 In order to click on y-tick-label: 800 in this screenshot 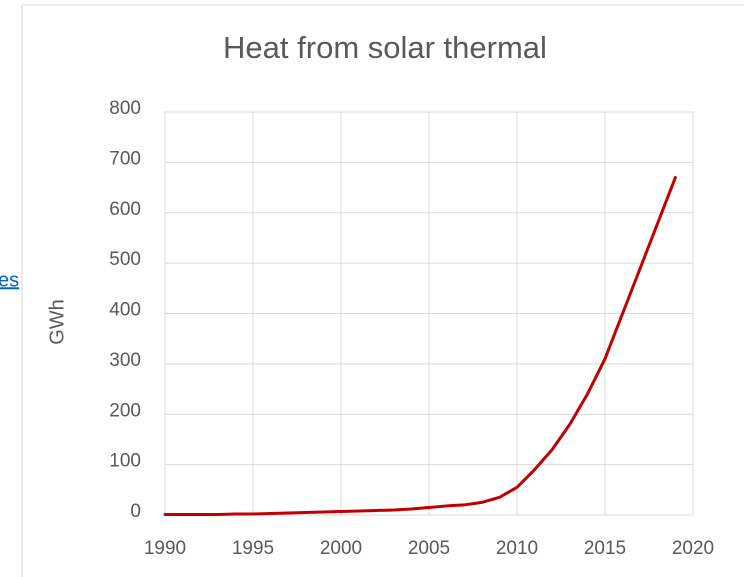, I will do `click(125, 108)`.